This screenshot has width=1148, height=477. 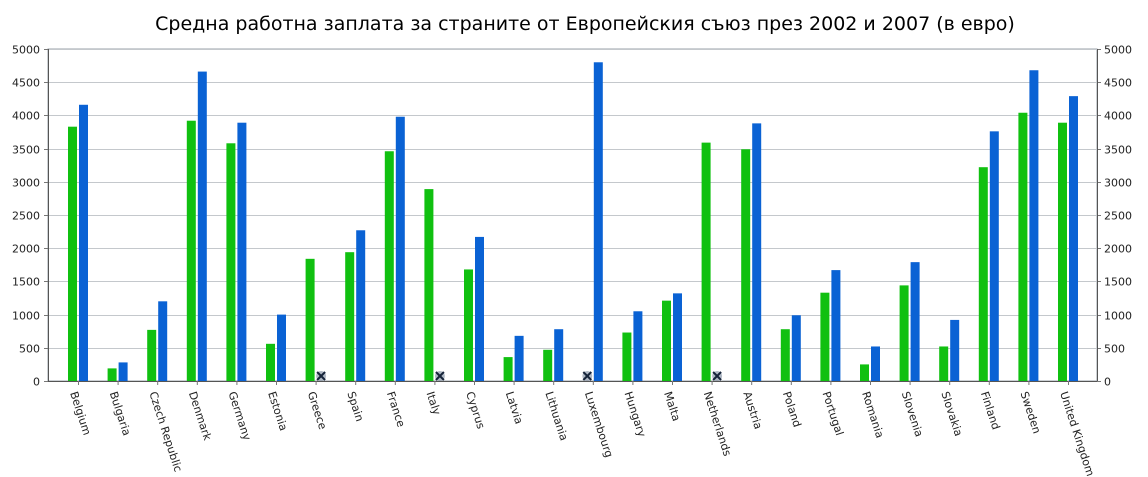 What do you see at coordinates (317, 410) in the screenshot?
I see `x-category-label: Greece` at bounding box center [317, 410].